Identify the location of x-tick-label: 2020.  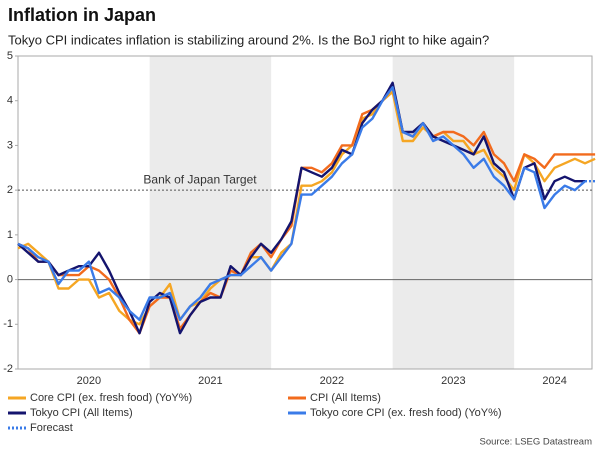
(89, 381).